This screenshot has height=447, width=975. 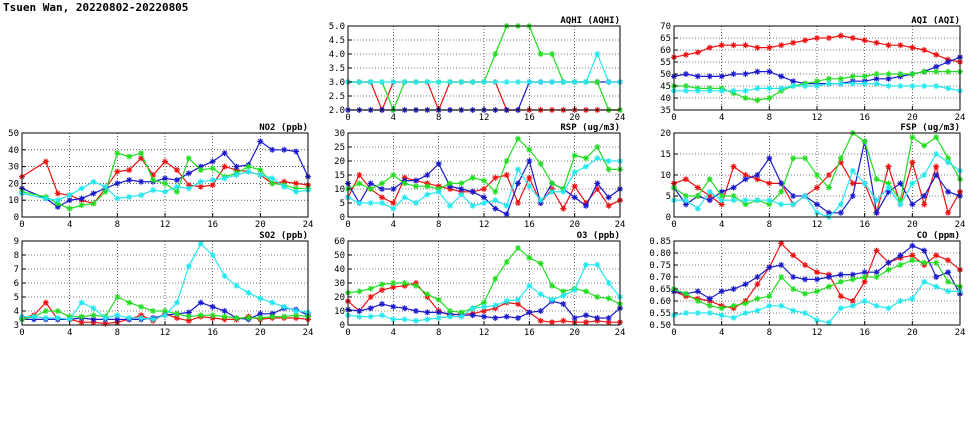 What do you see at coordinates (339, 270) in the screenshot?
I see `y-tick-label: 40` at bounding box center [339, 270].